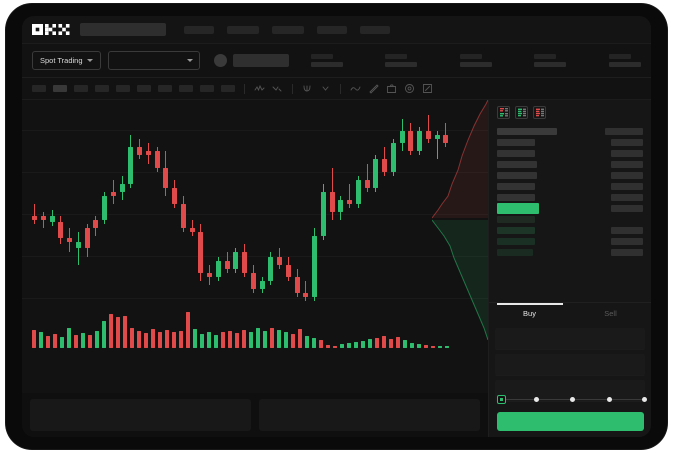  Describe the element at coordinates (244, 88) in the screenshot. I see `toolbar-divider` at that location.